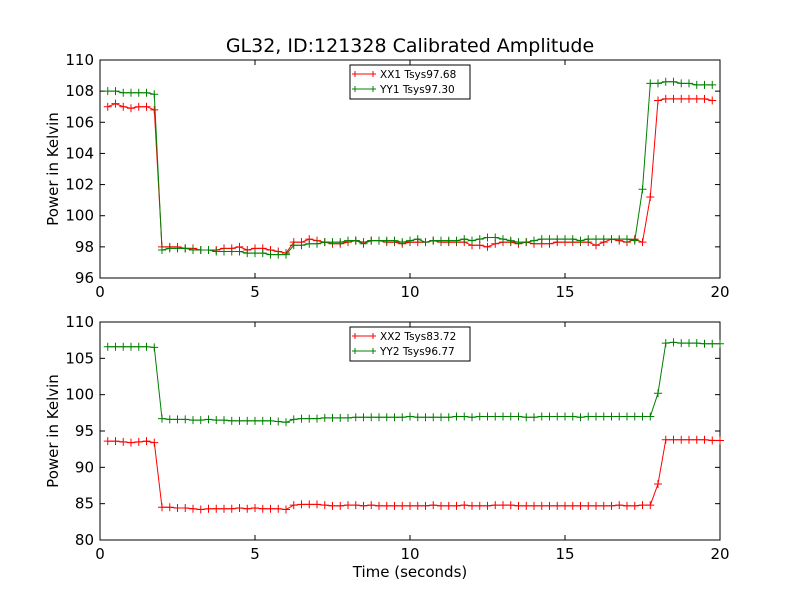  What do you see at coordinates (409, 292) in the screenshot?
I see `x-tick-label: 10` at bounding box center [409, 292].